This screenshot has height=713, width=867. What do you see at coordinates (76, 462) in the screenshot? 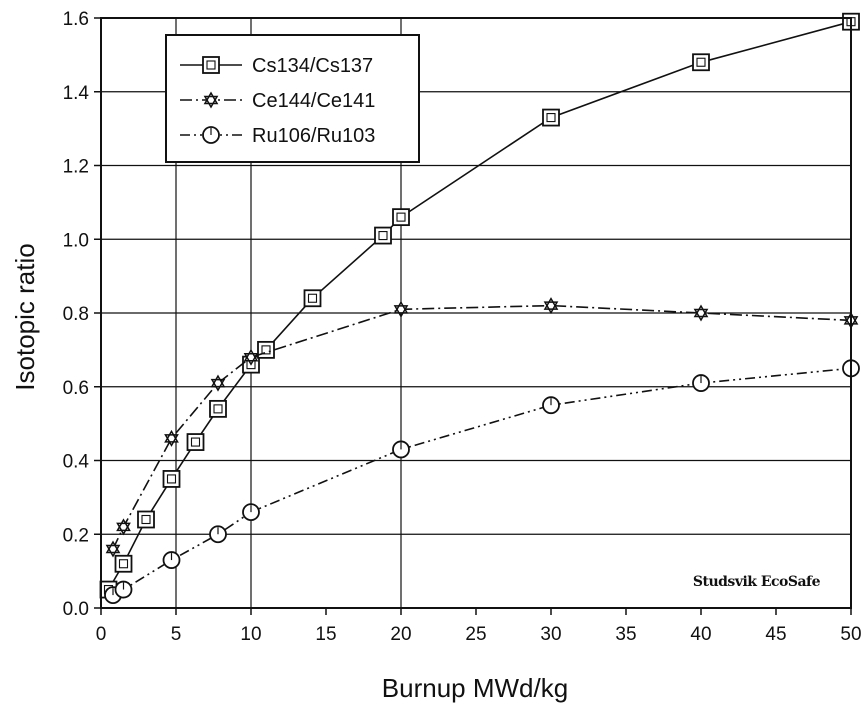
I see `y-tick-label: 0.4` at bounding box center [76, 462].